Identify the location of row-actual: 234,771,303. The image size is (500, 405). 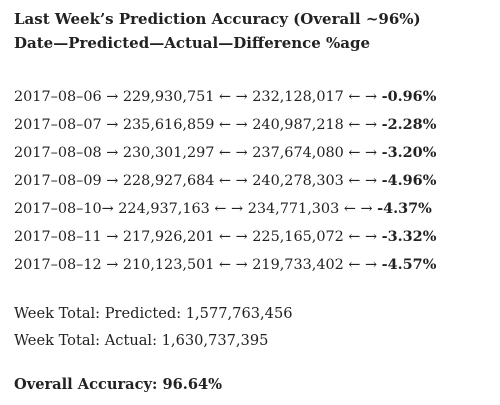
(293, 209).